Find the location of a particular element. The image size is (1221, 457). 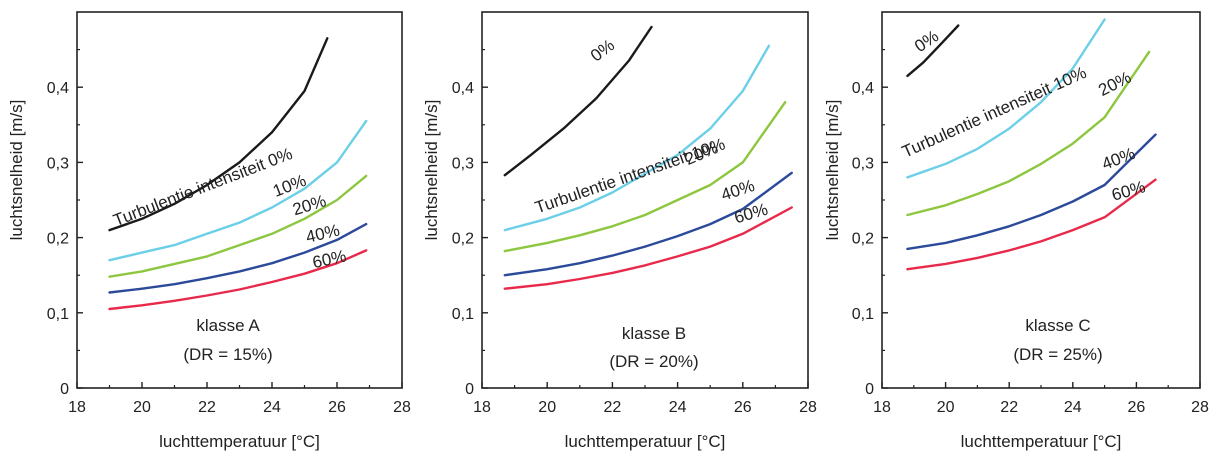

class-annotation: klasse B is located at coordinates (654, 333).